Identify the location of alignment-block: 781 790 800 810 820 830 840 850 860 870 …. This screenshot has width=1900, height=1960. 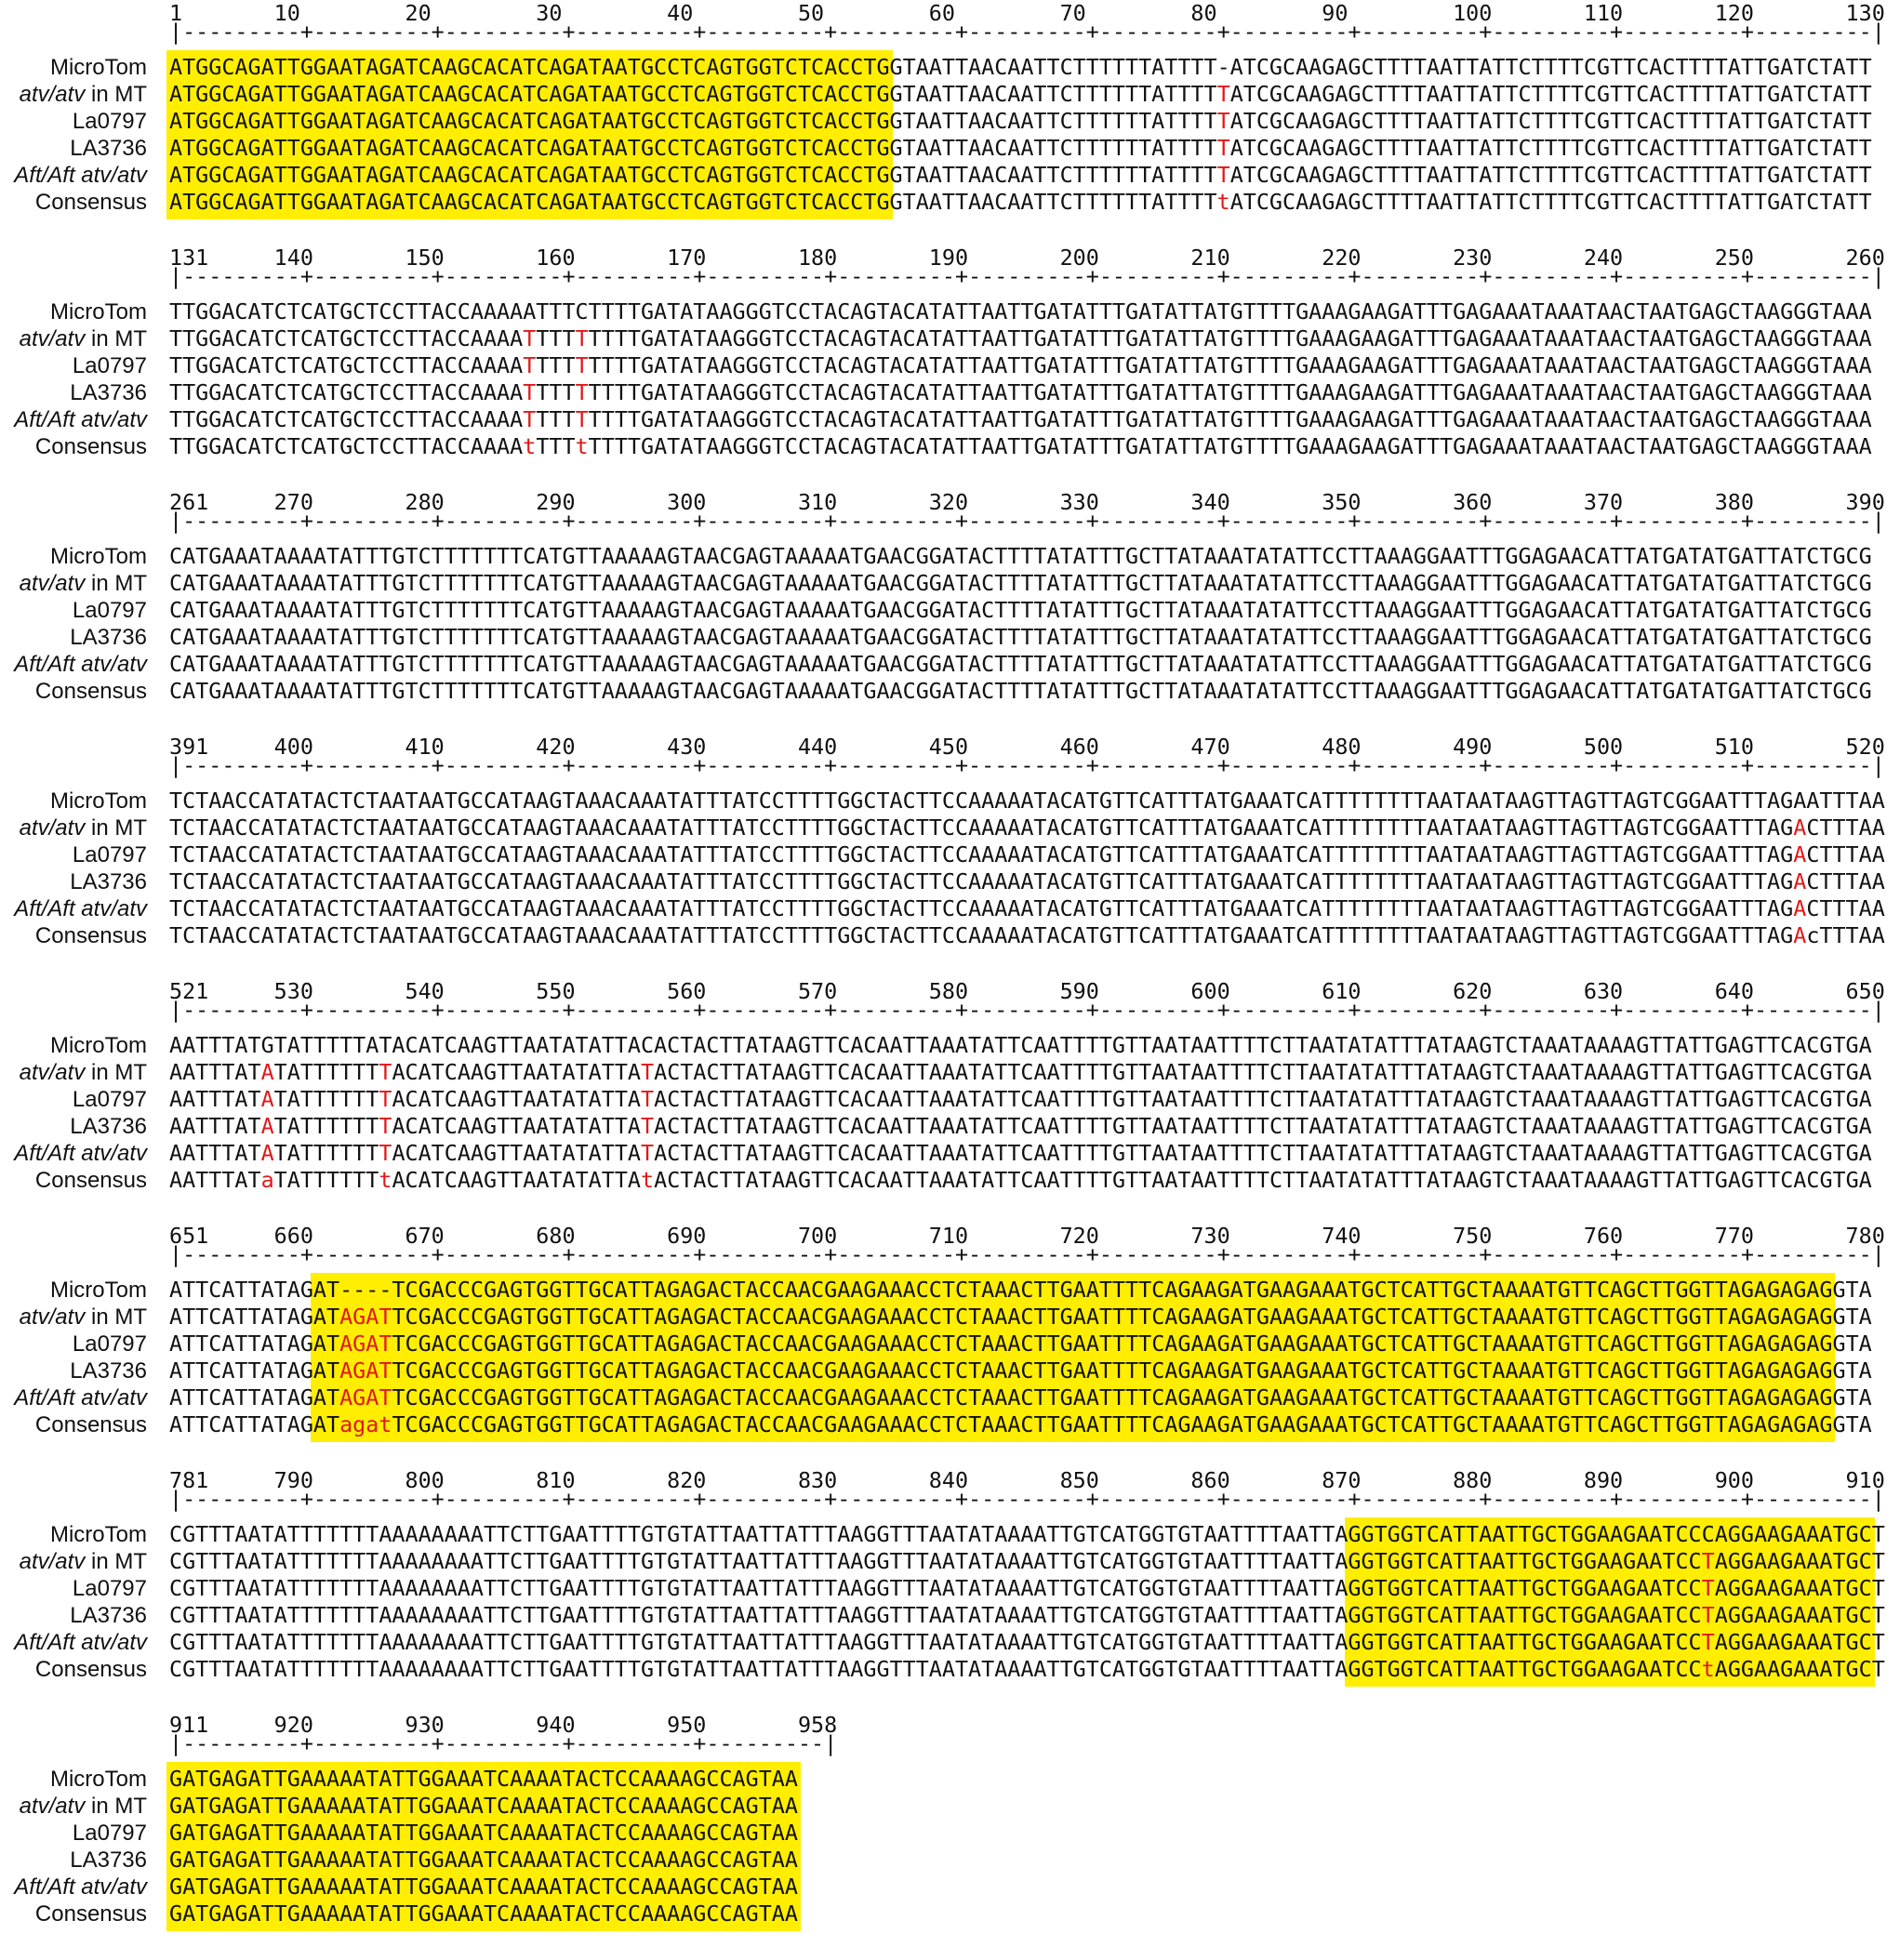
(950, 1589).